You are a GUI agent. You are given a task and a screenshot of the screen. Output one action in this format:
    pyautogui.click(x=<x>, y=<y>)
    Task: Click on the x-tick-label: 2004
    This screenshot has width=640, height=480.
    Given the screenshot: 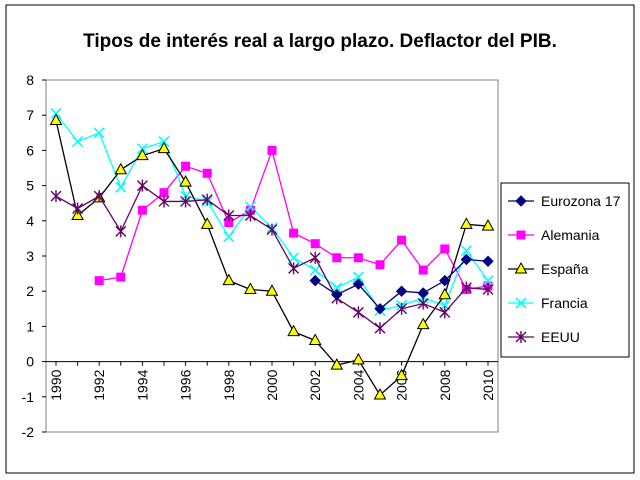 What is the action you would take?
    pyautogui.click(x=358, y=384)
    